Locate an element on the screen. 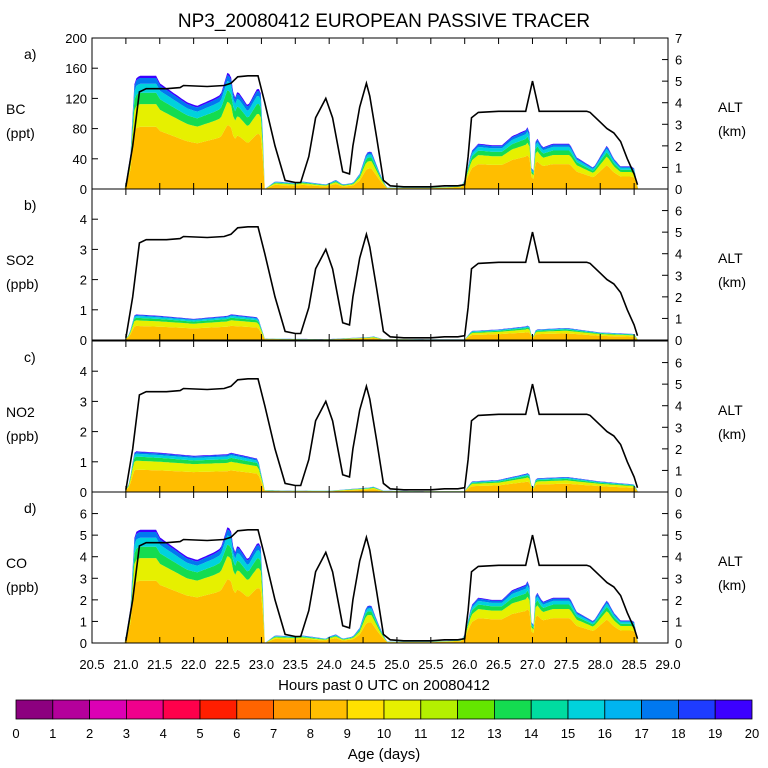 The height and width of the screenshot is (768, 768). alt-tick-label-a-1: 1 is located at coordinates (678, 167).